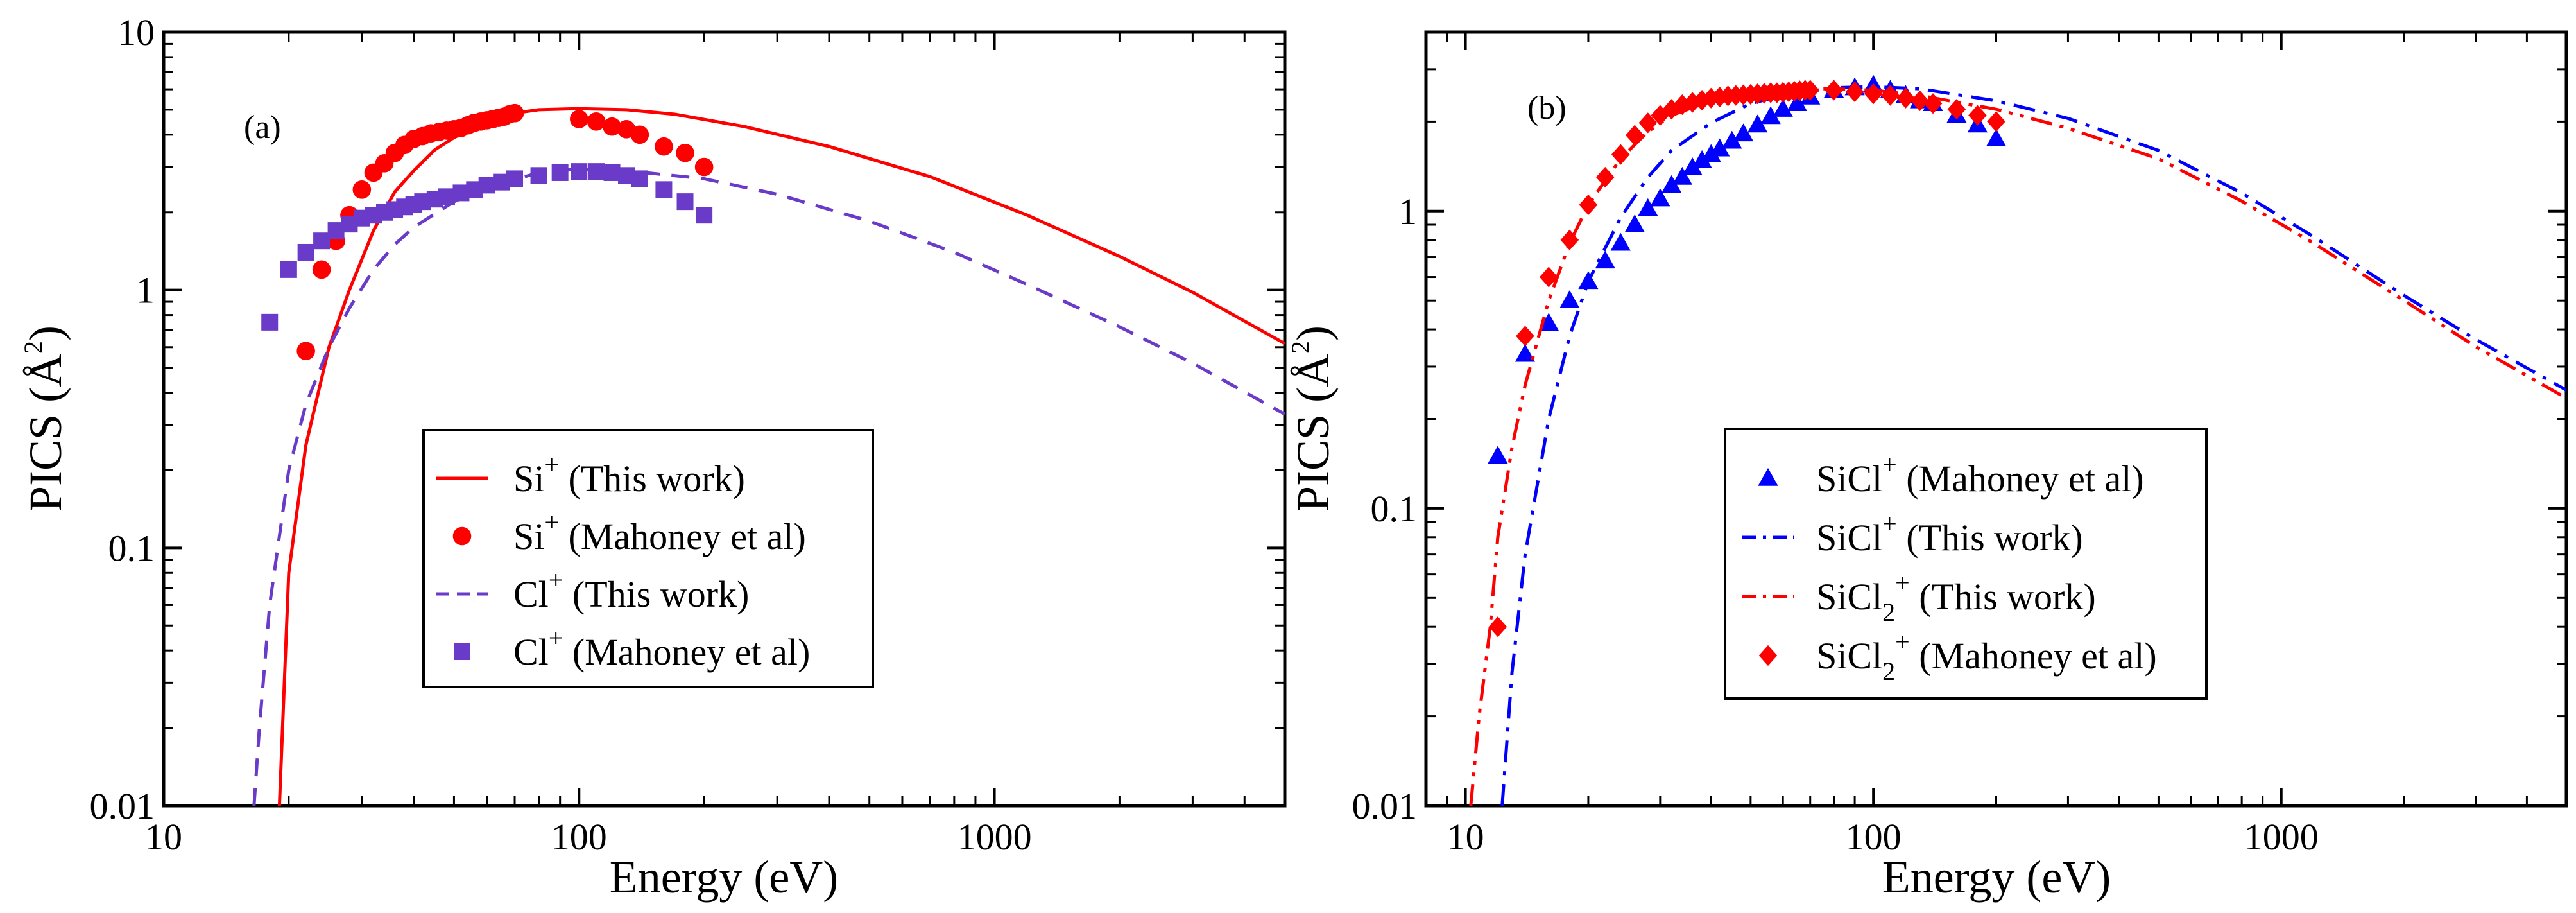 This screenshot has height=913, width=2576. I want to click on panel-b-label: (b), so click(1547, 108).